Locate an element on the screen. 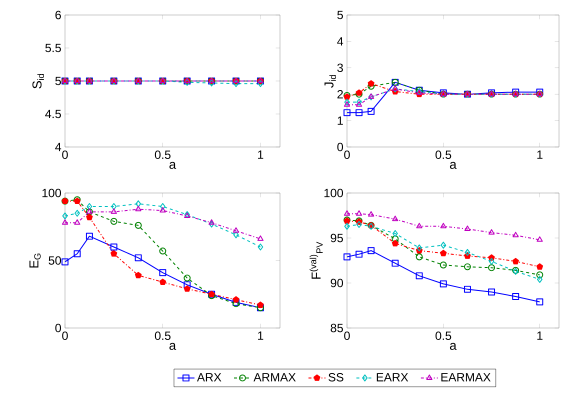 This screenshot has height=405, width=563. y-axis-title: F$^{(val)}$PV is located at coordinates (316, 260).